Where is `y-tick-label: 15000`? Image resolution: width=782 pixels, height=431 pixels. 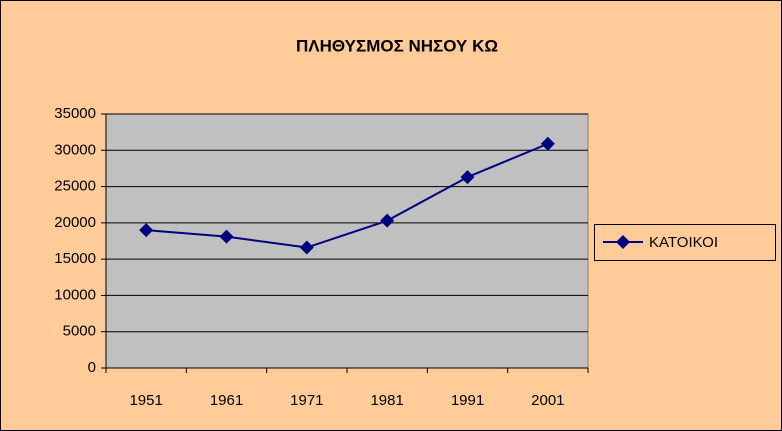
y-tick-label: 15000 is located at coordinates (75, 258).